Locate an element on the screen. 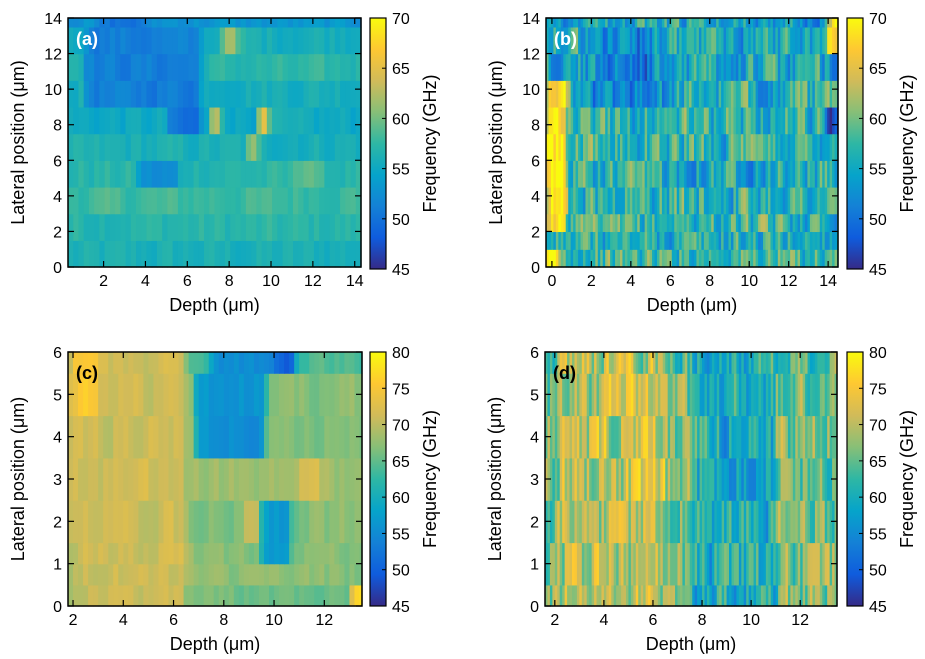  heatmap-cells is located at coordinates (692, 143).